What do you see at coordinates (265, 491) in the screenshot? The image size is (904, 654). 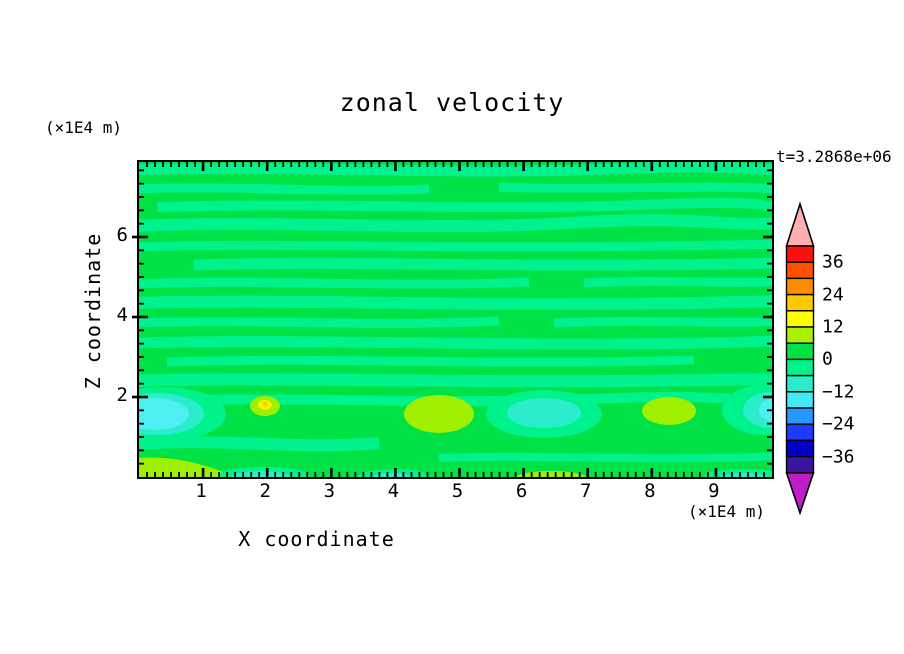 I see `x-tick-label: 2` at bounding box center [265, 491].